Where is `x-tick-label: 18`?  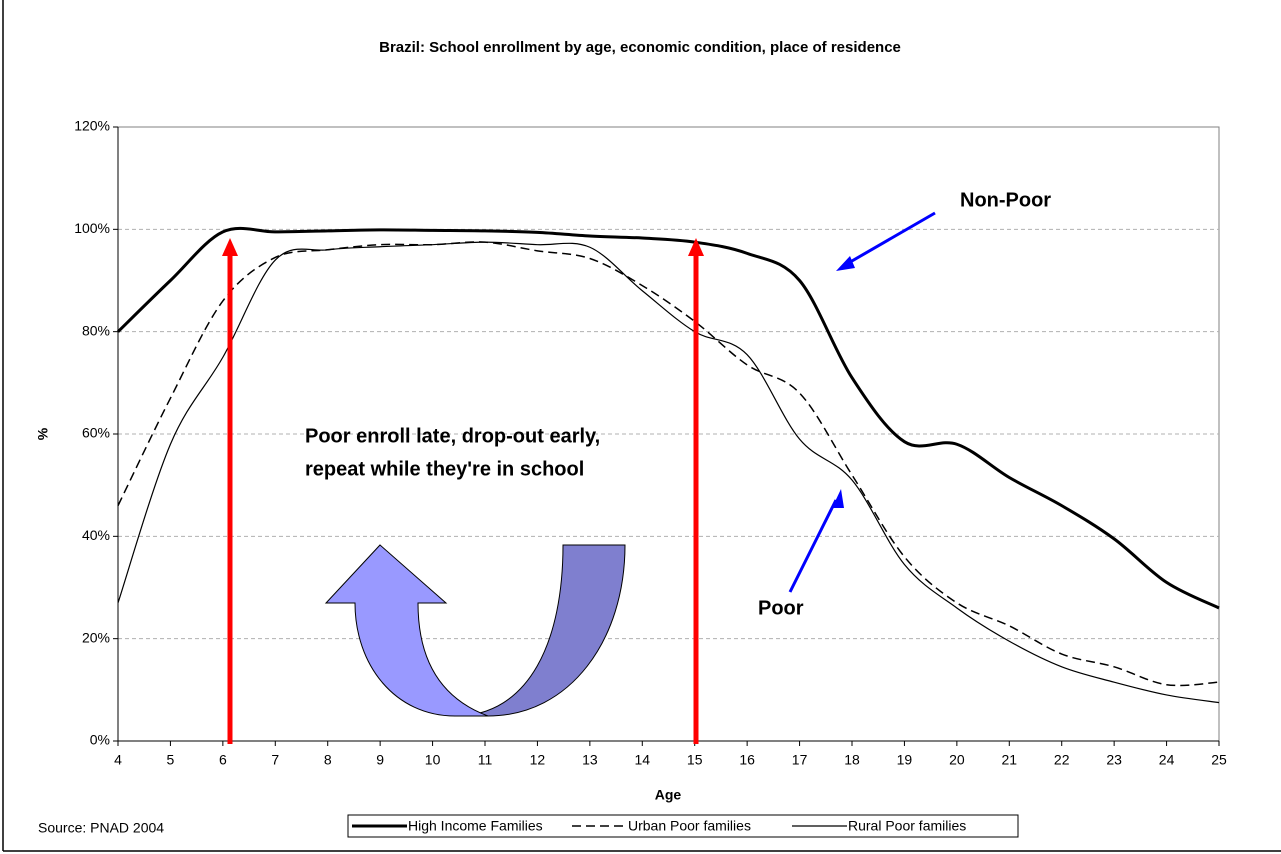
x-tick-label: 18 is located at coordinates (852, 760).